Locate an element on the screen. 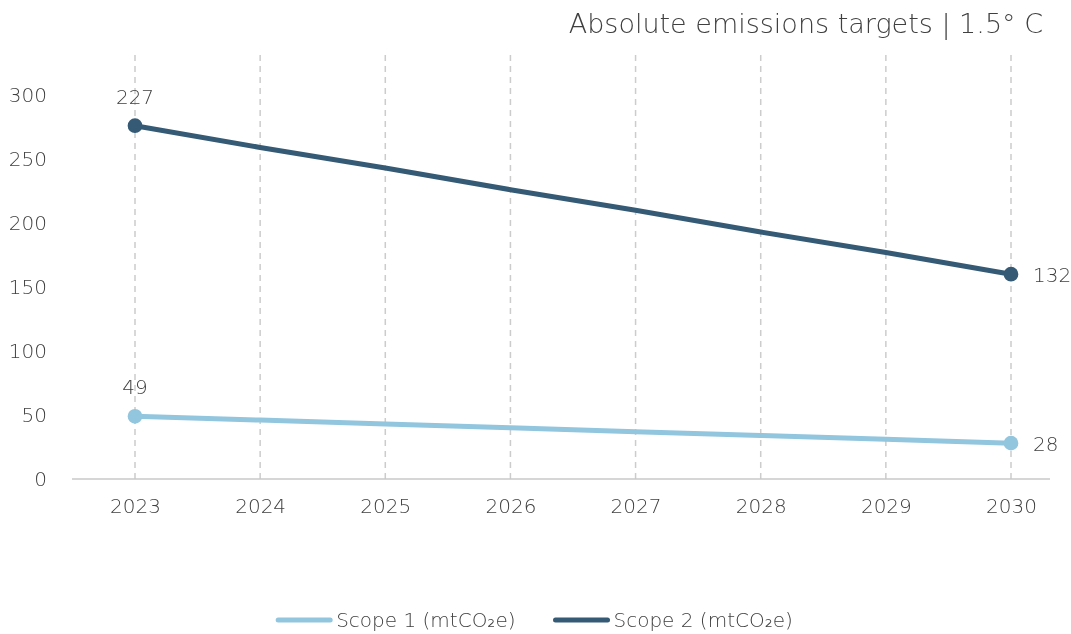 The width and height of the screenshot is (1071, 634). data-label: 28 is located at coordinates (1046, 444).